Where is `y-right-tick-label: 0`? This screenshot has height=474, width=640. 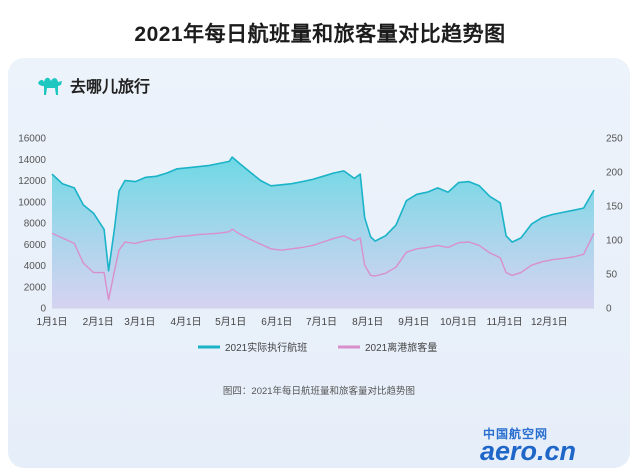
y-right-tick-label: 0 is located at coordinates (609, 309).